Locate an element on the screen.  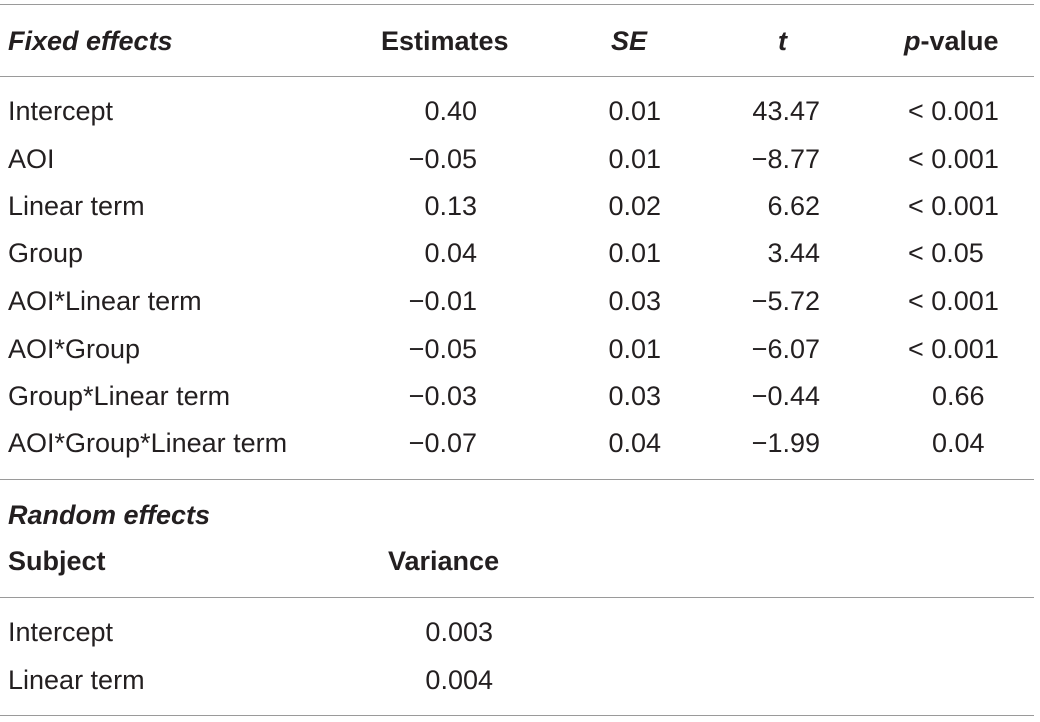
t-cell: −5.72 is located at coordinates (785, 301).